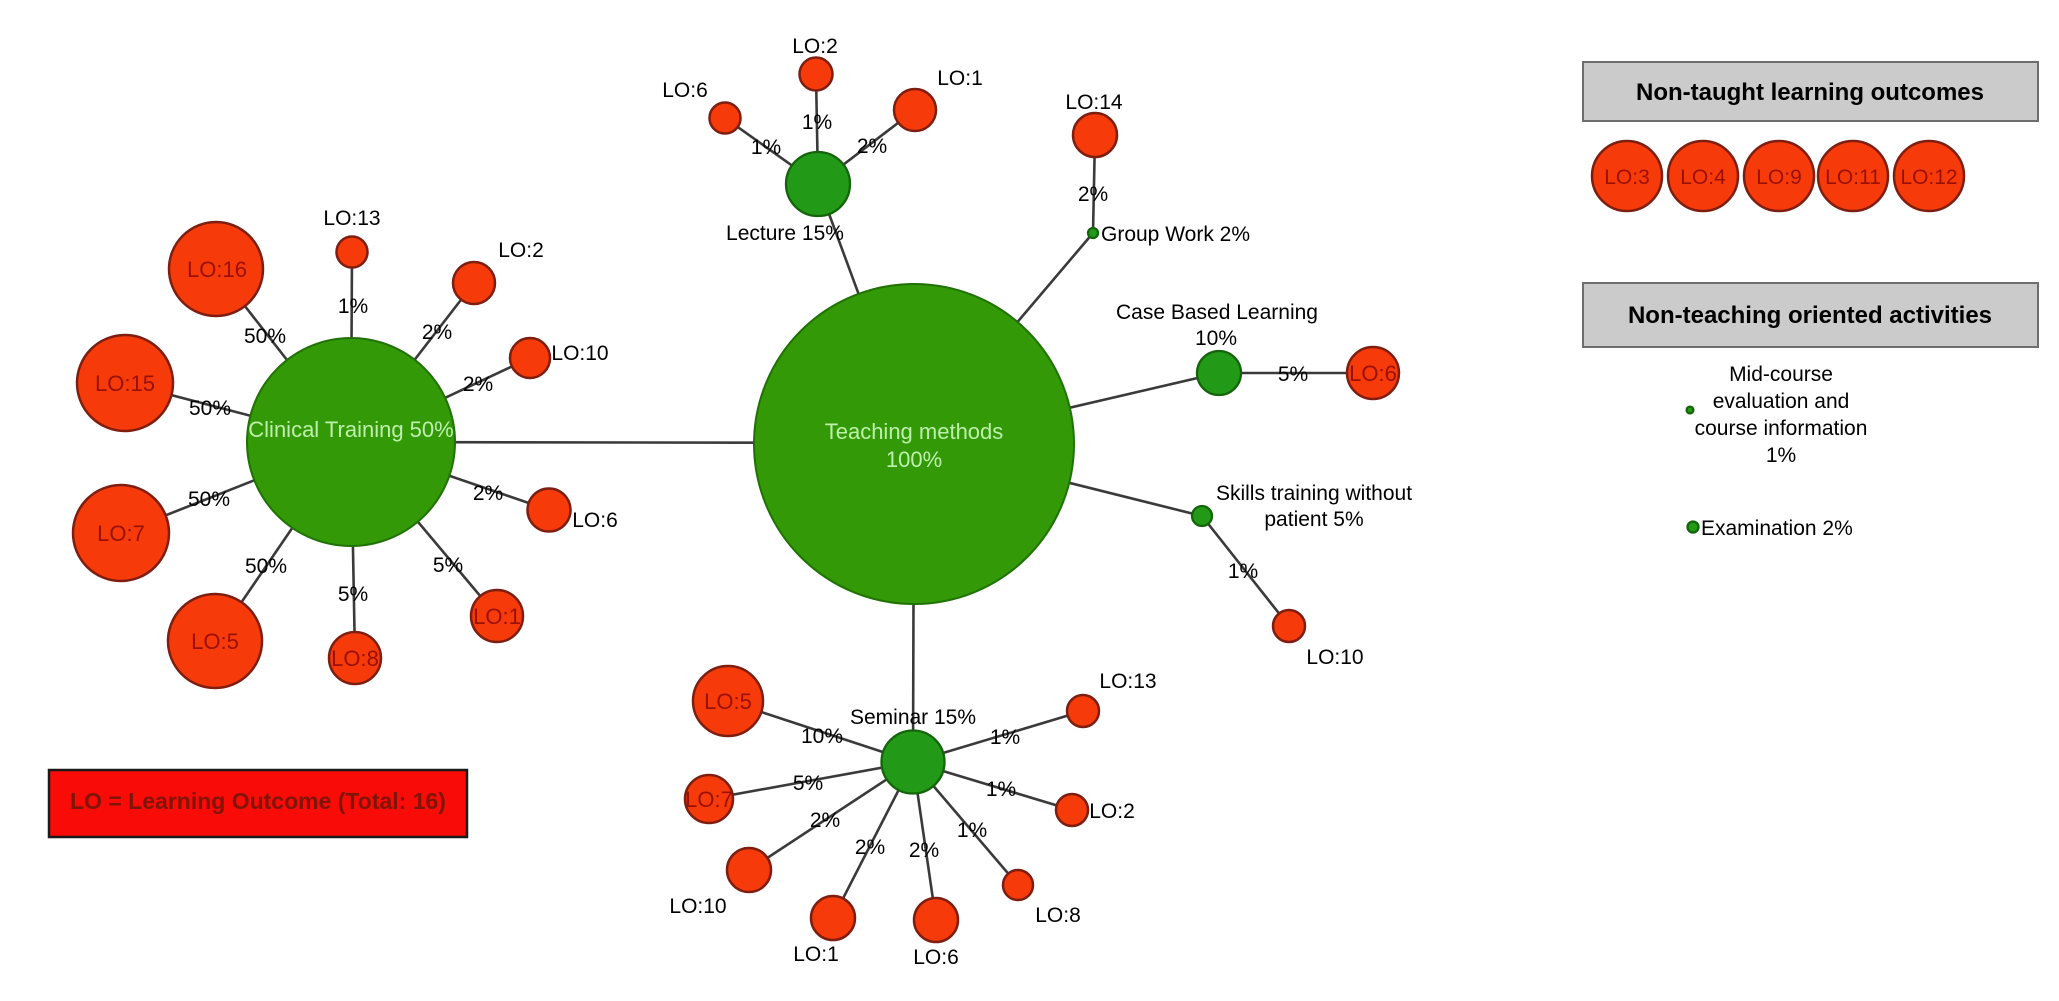 The image size is (2059, 1001). Describe the element at coordinates (1779, 177) in the screenshot. I see `svg-text: LO:9` at that location.